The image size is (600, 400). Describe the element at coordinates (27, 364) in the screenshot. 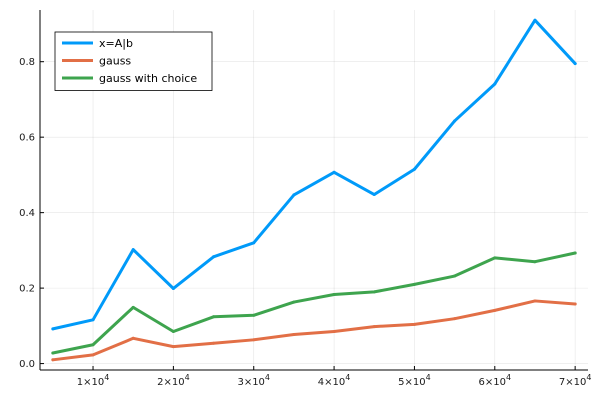

I see `y-tick-label: 0.0` at that location.